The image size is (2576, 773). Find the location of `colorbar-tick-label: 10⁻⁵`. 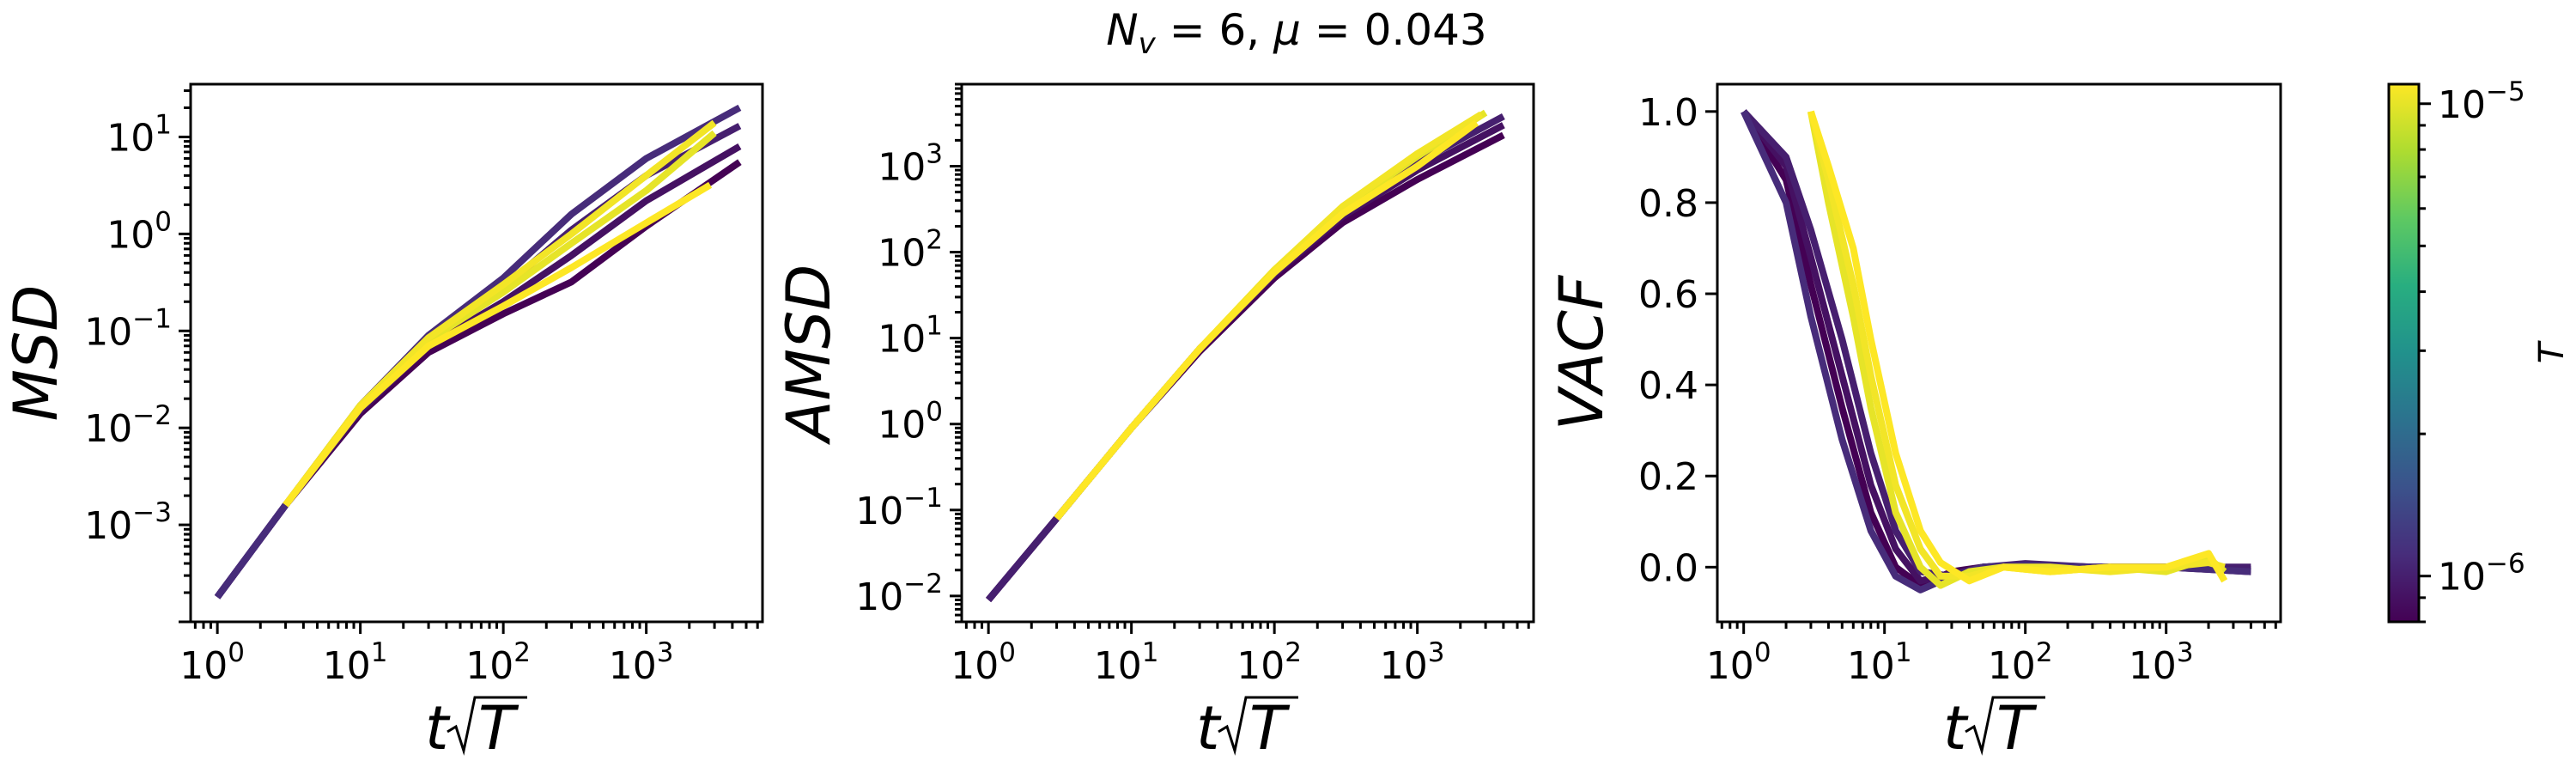

colorbar-tick-label: 10⁻⁵ is located at coordinates (2481, 101).